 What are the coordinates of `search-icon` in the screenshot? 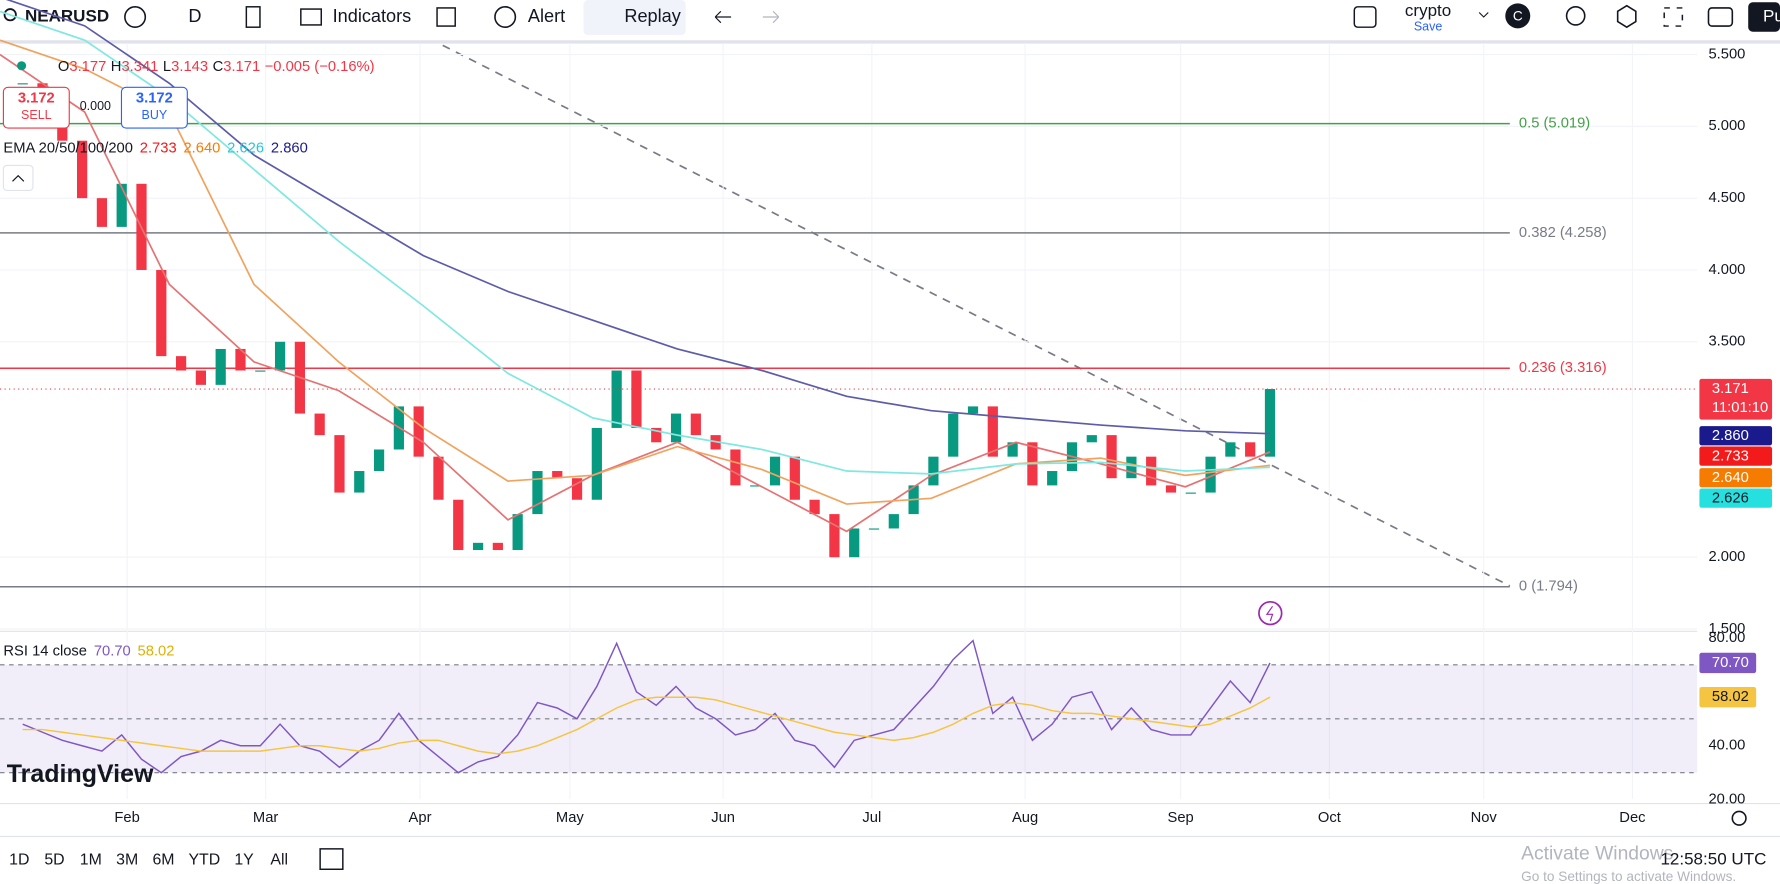 It's located at (10, 15).